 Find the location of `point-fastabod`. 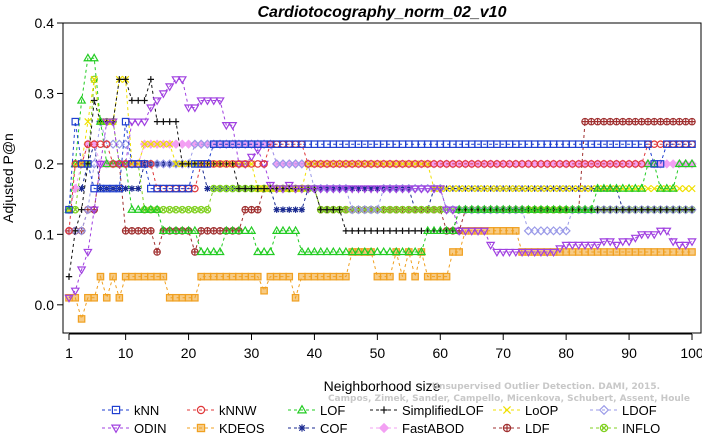

point-fastabod is located at coordinates (182, 144).